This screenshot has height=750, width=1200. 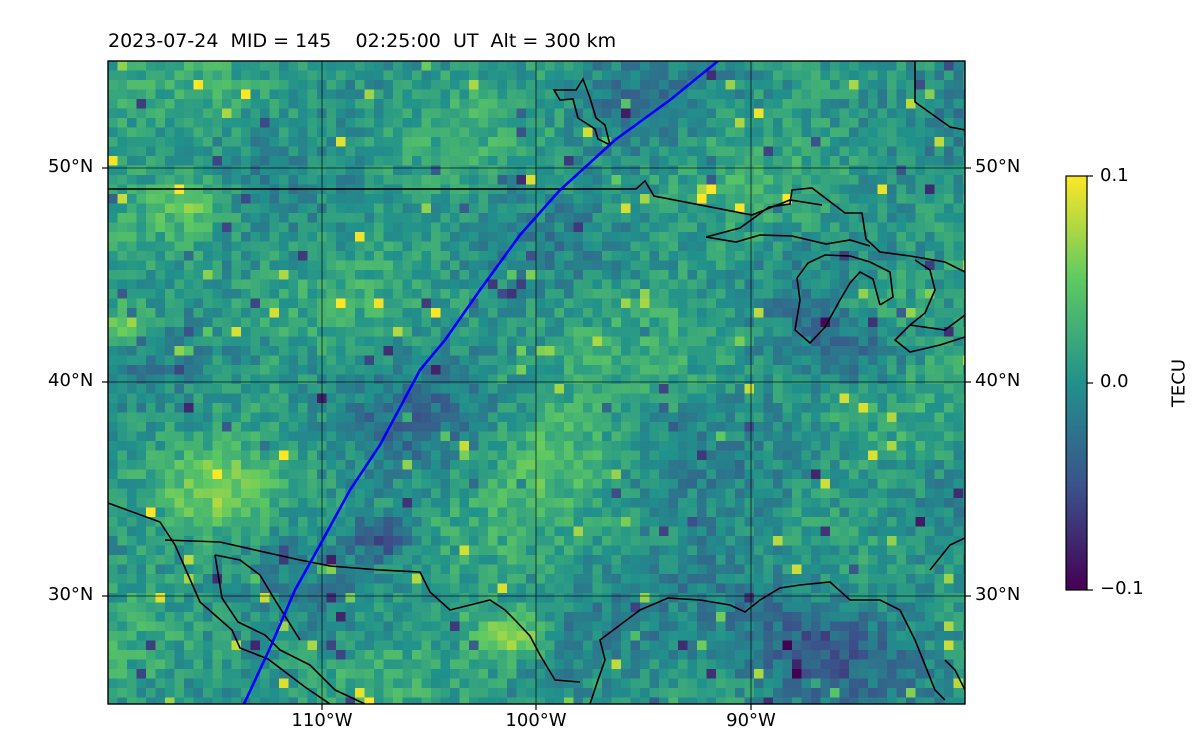 What do you see at coordinates (998, 594) in the screenshot?
I see `lat-label-30-right: 30°N` at bounding box center [998, 594].